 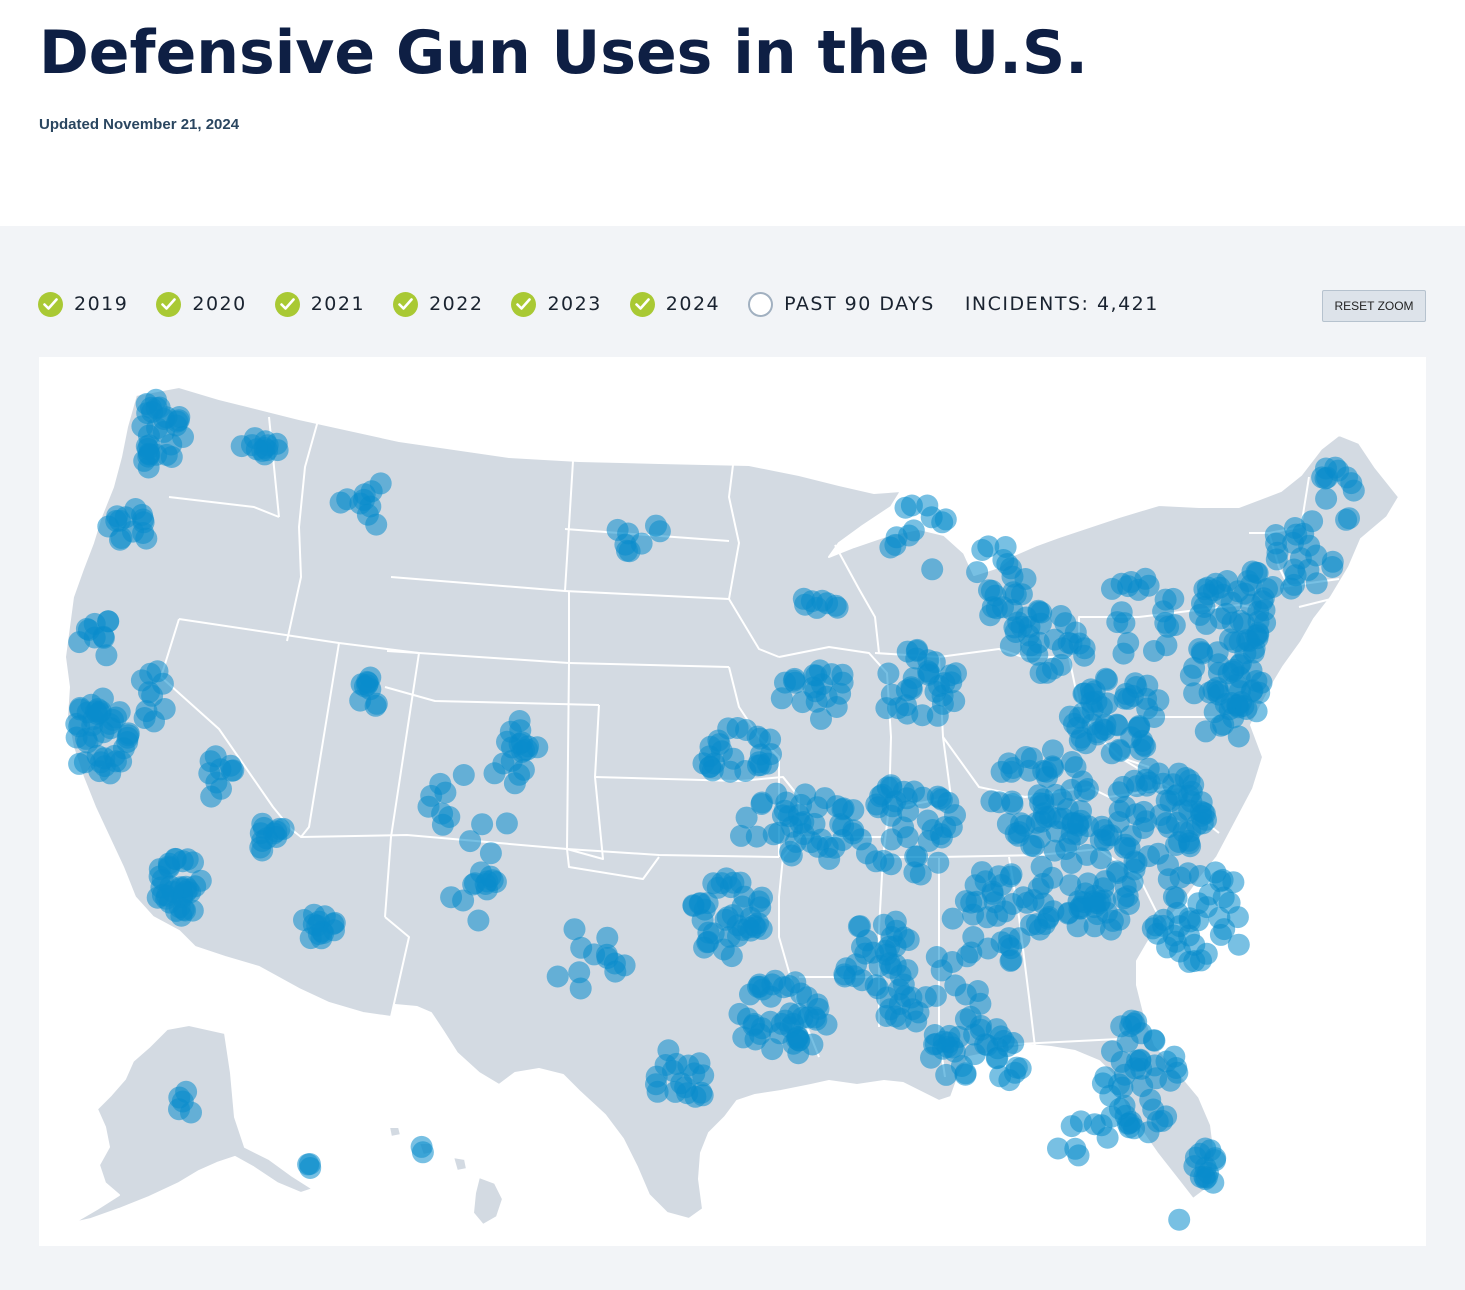 What do you see at coordinates (841, 304) in the screenshot?
I see `filter-past-90-days: PAST 90 DAYS` at bounding box center [841, 304].